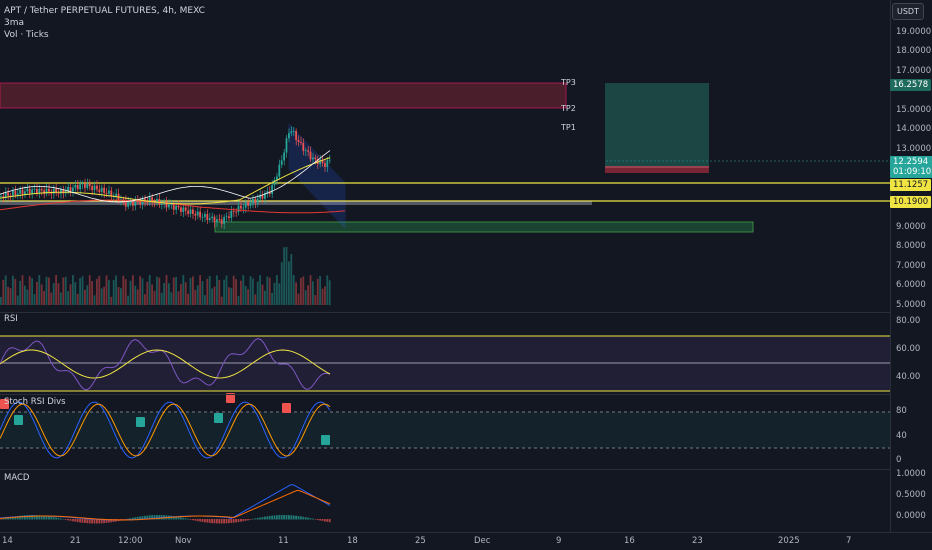 The width and height of the screenshot is (932, 550). Describe the element at coordinates (908, 11) in the screenshot. I see `currency-button: USDT` at that location.